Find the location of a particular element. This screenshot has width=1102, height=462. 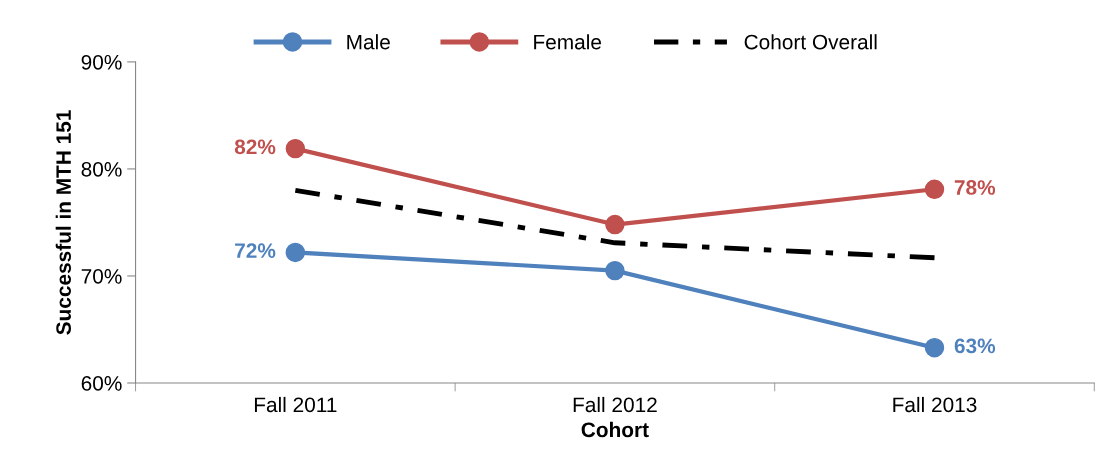

y-tick-label: 60% is located at coordinates (101, 383).